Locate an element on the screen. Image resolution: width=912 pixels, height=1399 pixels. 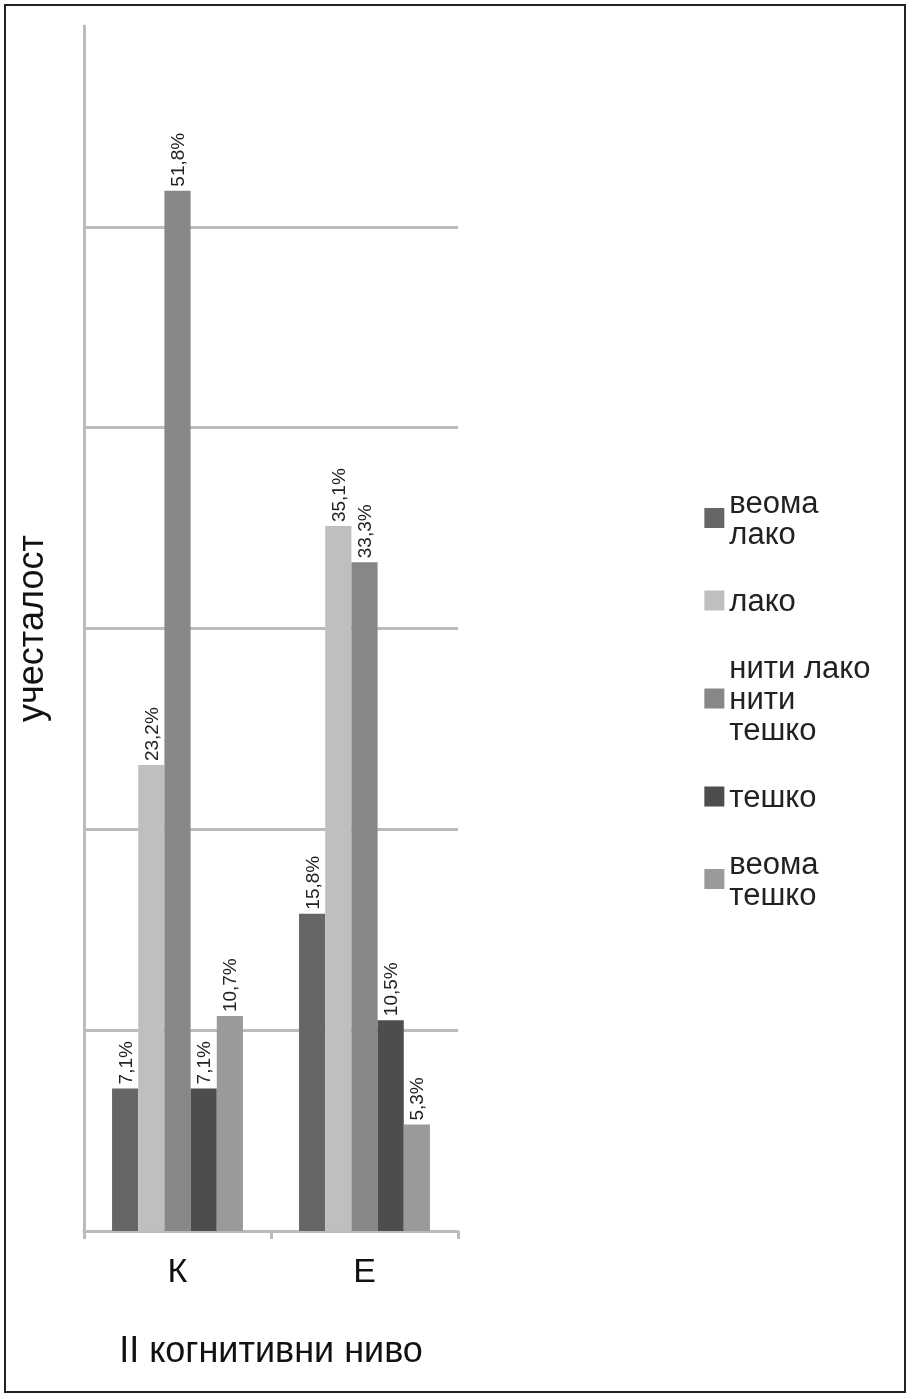
data-label: 35,1% is located at coordinates (338, 495).